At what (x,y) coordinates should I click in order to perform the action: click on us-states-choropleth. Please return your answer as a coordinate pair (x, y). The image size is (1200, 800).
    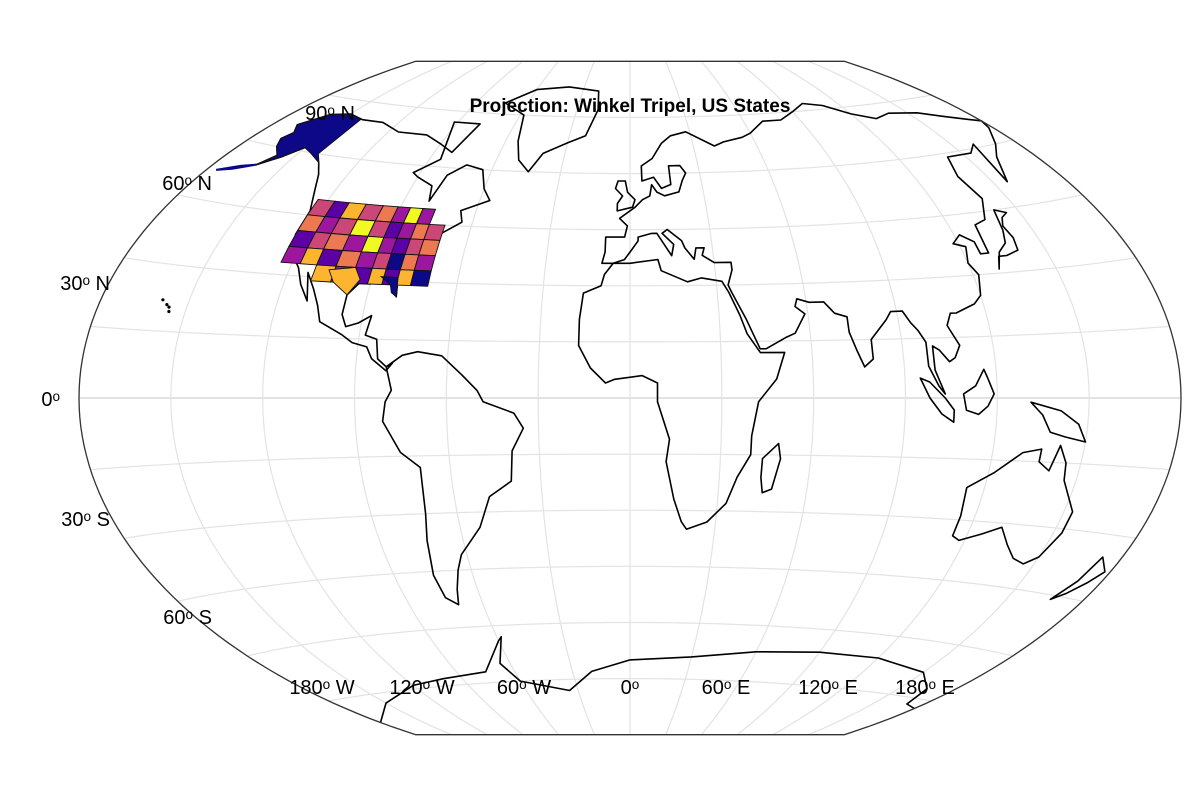
    Looking at the image, I should click on (303, 213).